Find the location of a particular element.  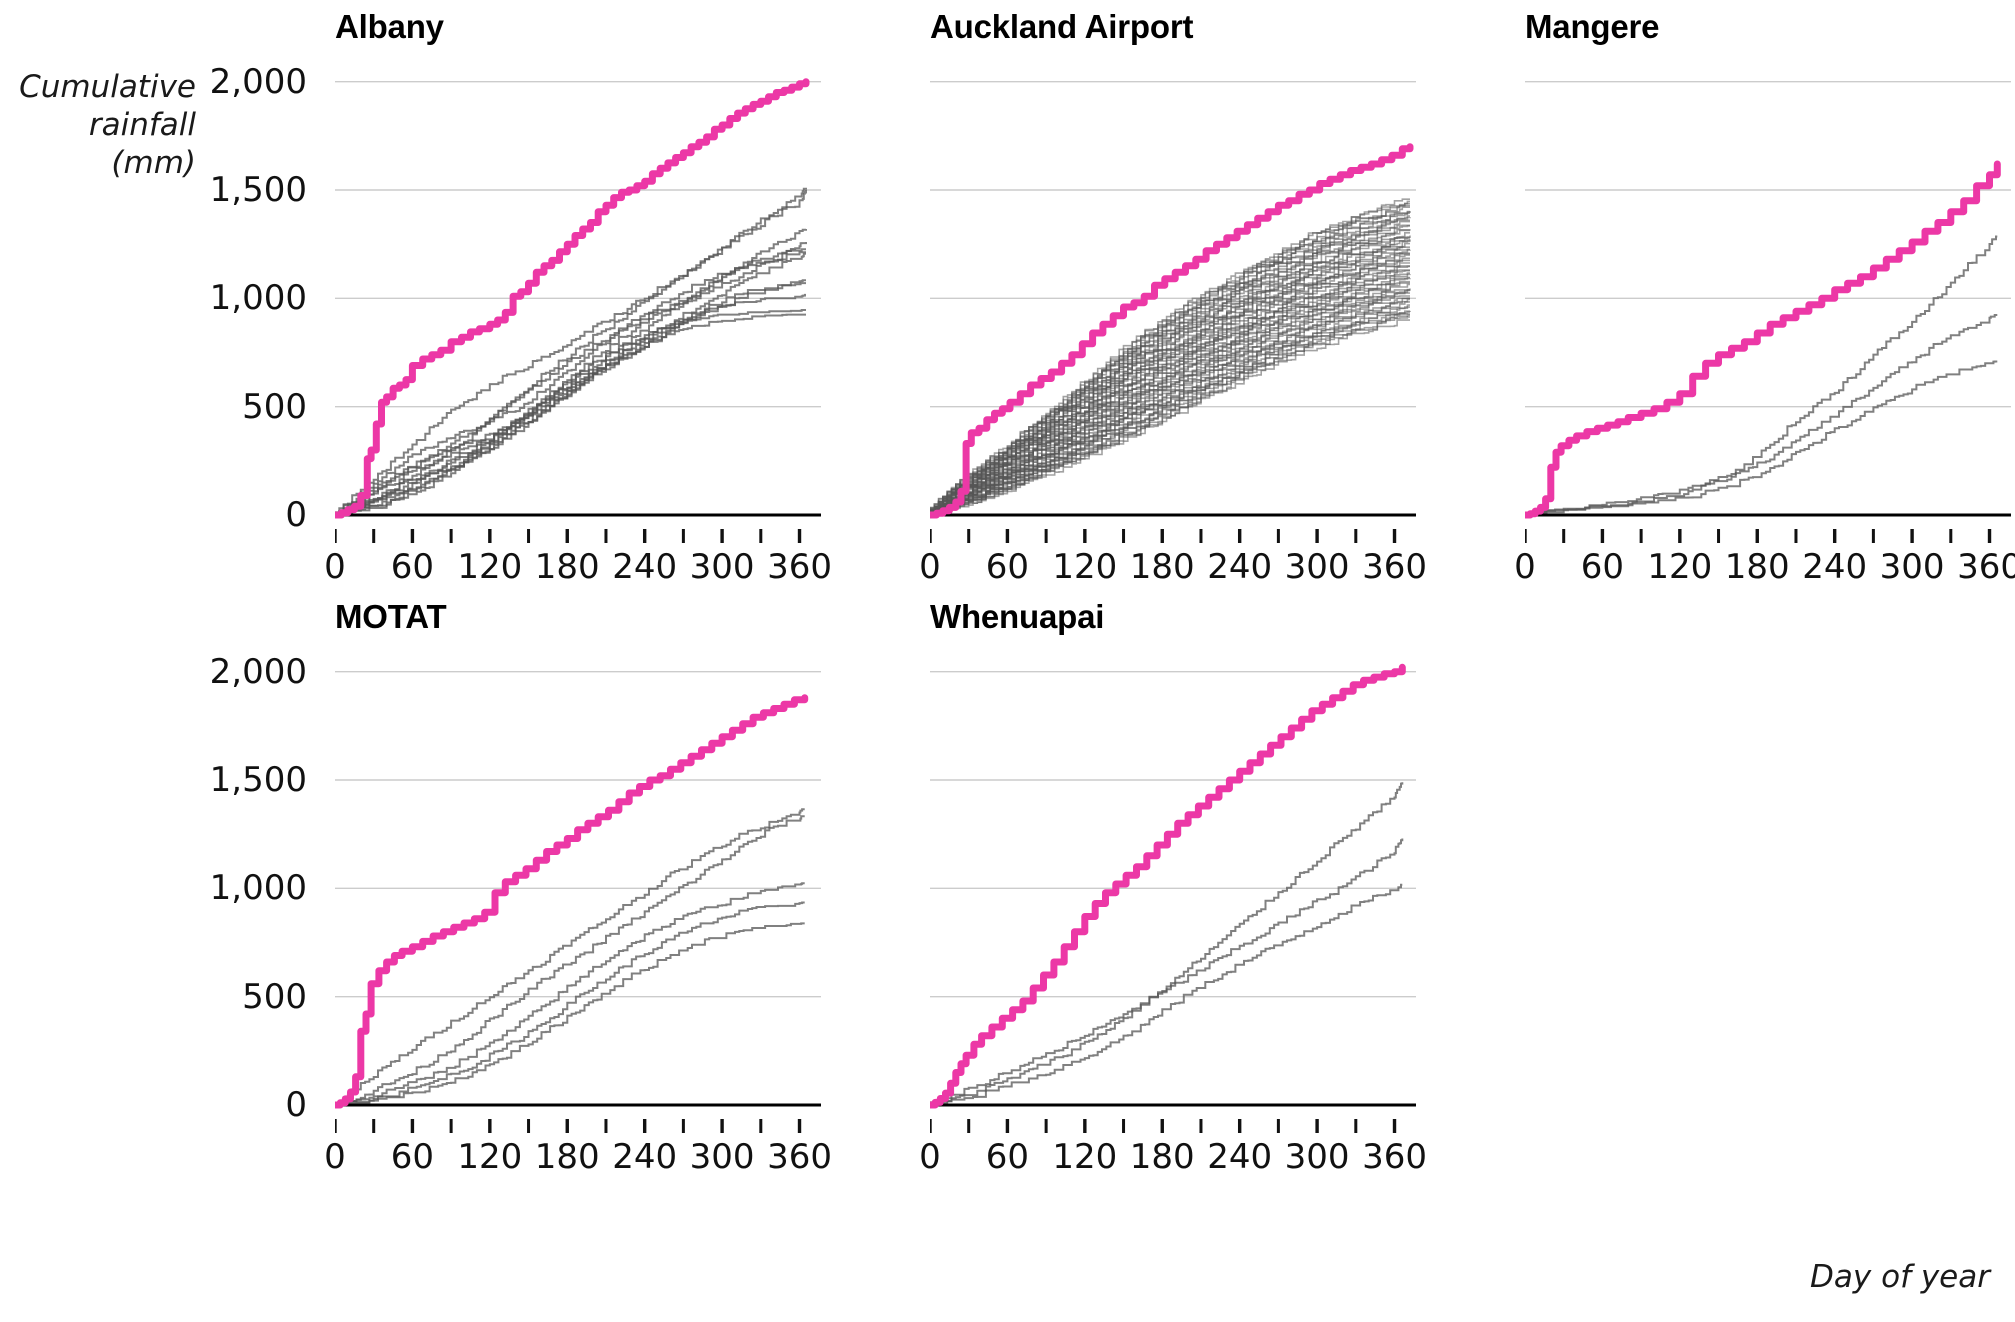

plot-area-mangere is located at coordinates (1768, 301).